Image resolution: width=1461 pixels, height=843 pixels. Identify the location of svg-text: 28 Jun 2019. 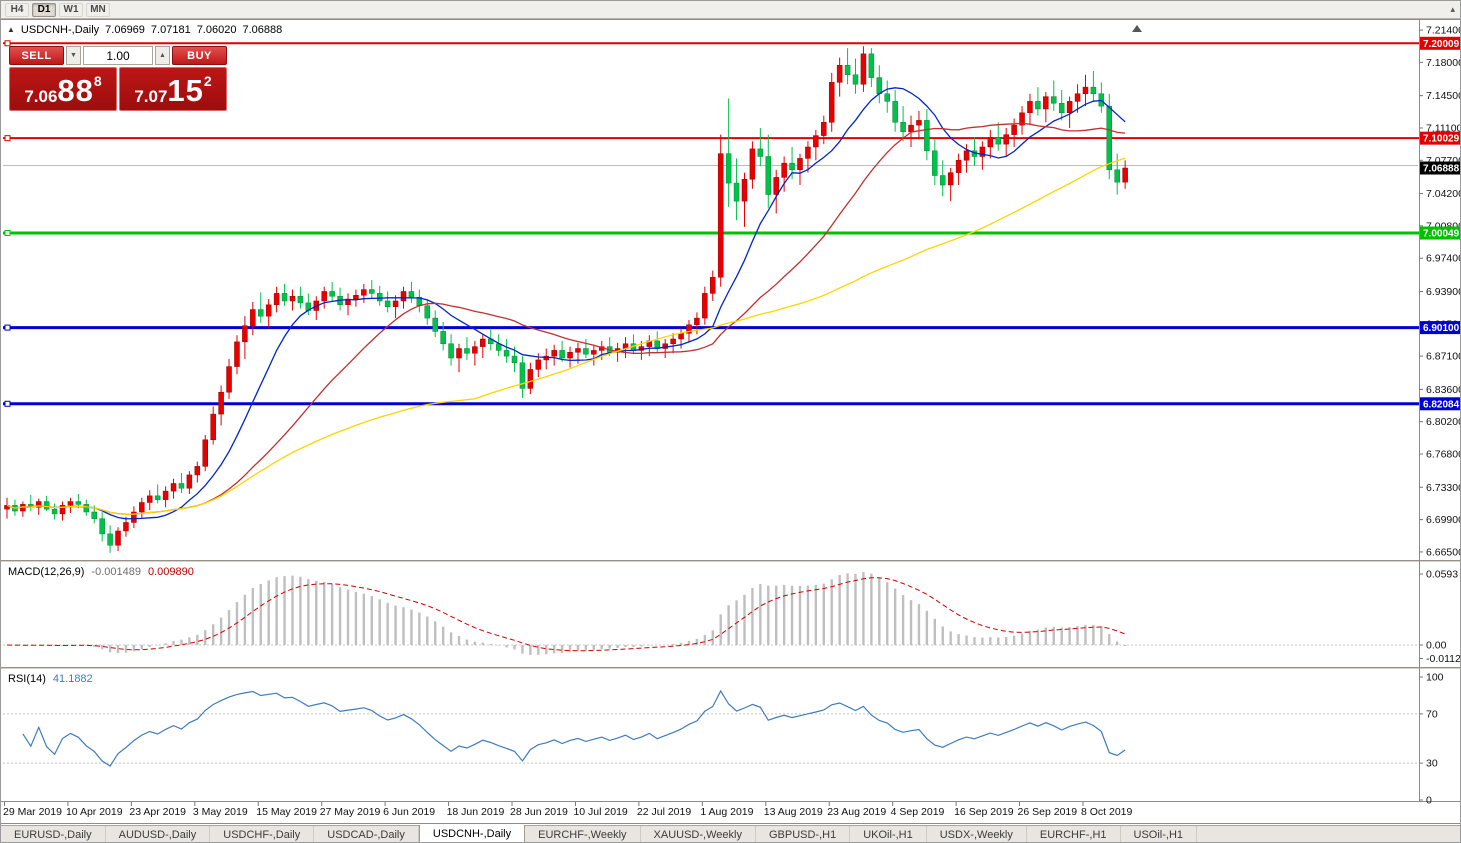
(539, 812).